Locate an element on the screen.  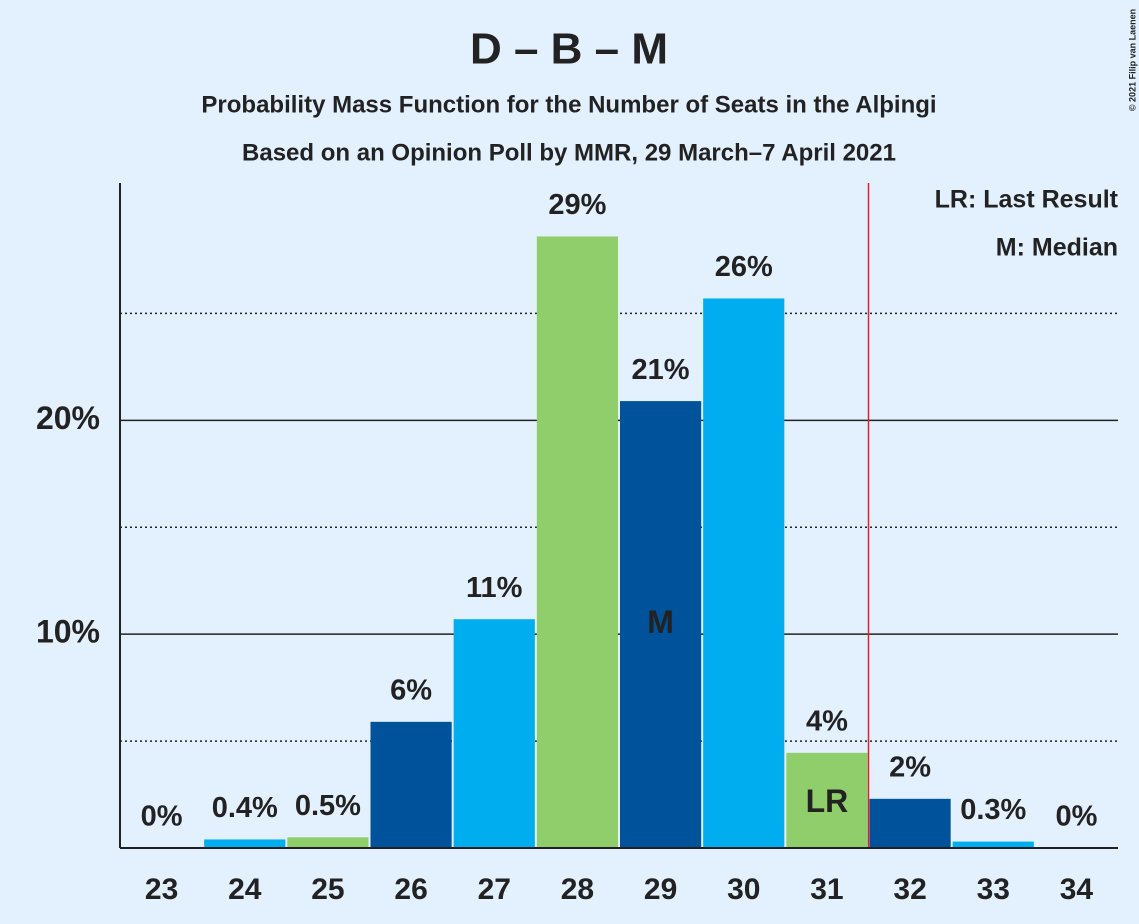
data-label: 0.3% is located at coordinates (993, 810).